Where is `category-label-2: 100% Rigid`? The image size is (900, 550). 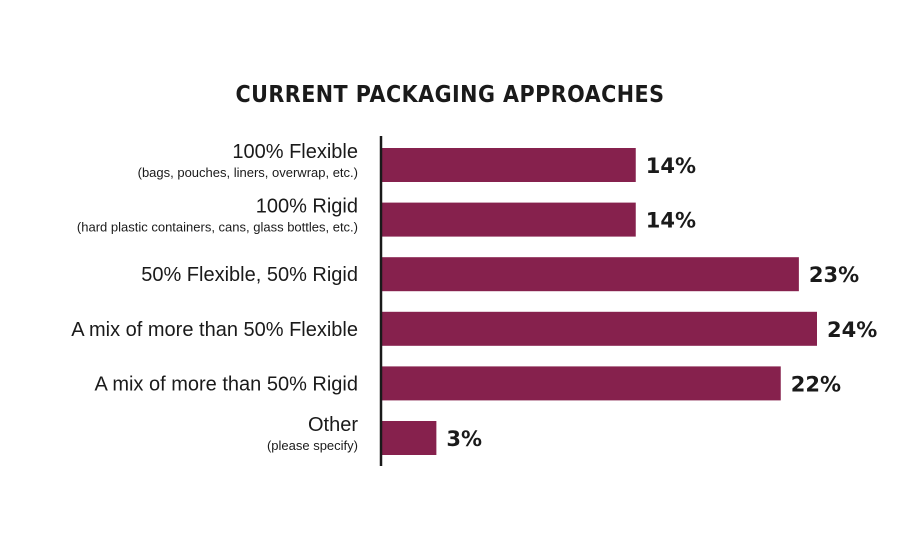 category-label-2: 100% Rigid is located at coordinates (307, 207).